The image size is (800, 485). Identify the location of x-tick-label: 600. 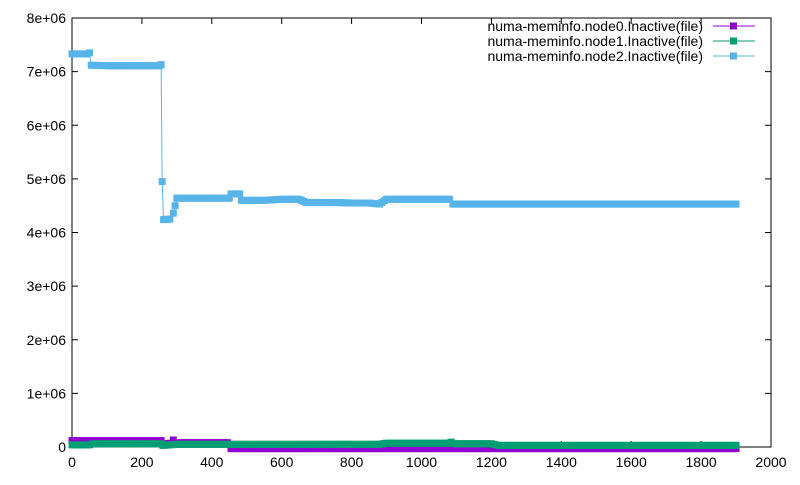
(282, 462).